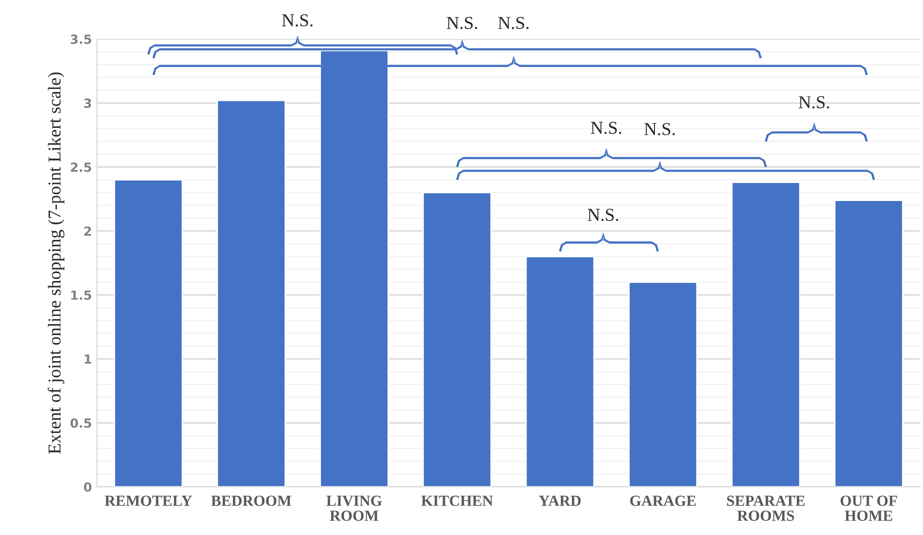 This screenshot has height=535, width=923. I want to click on y-tick-label: 2.5, so click(81, 167).